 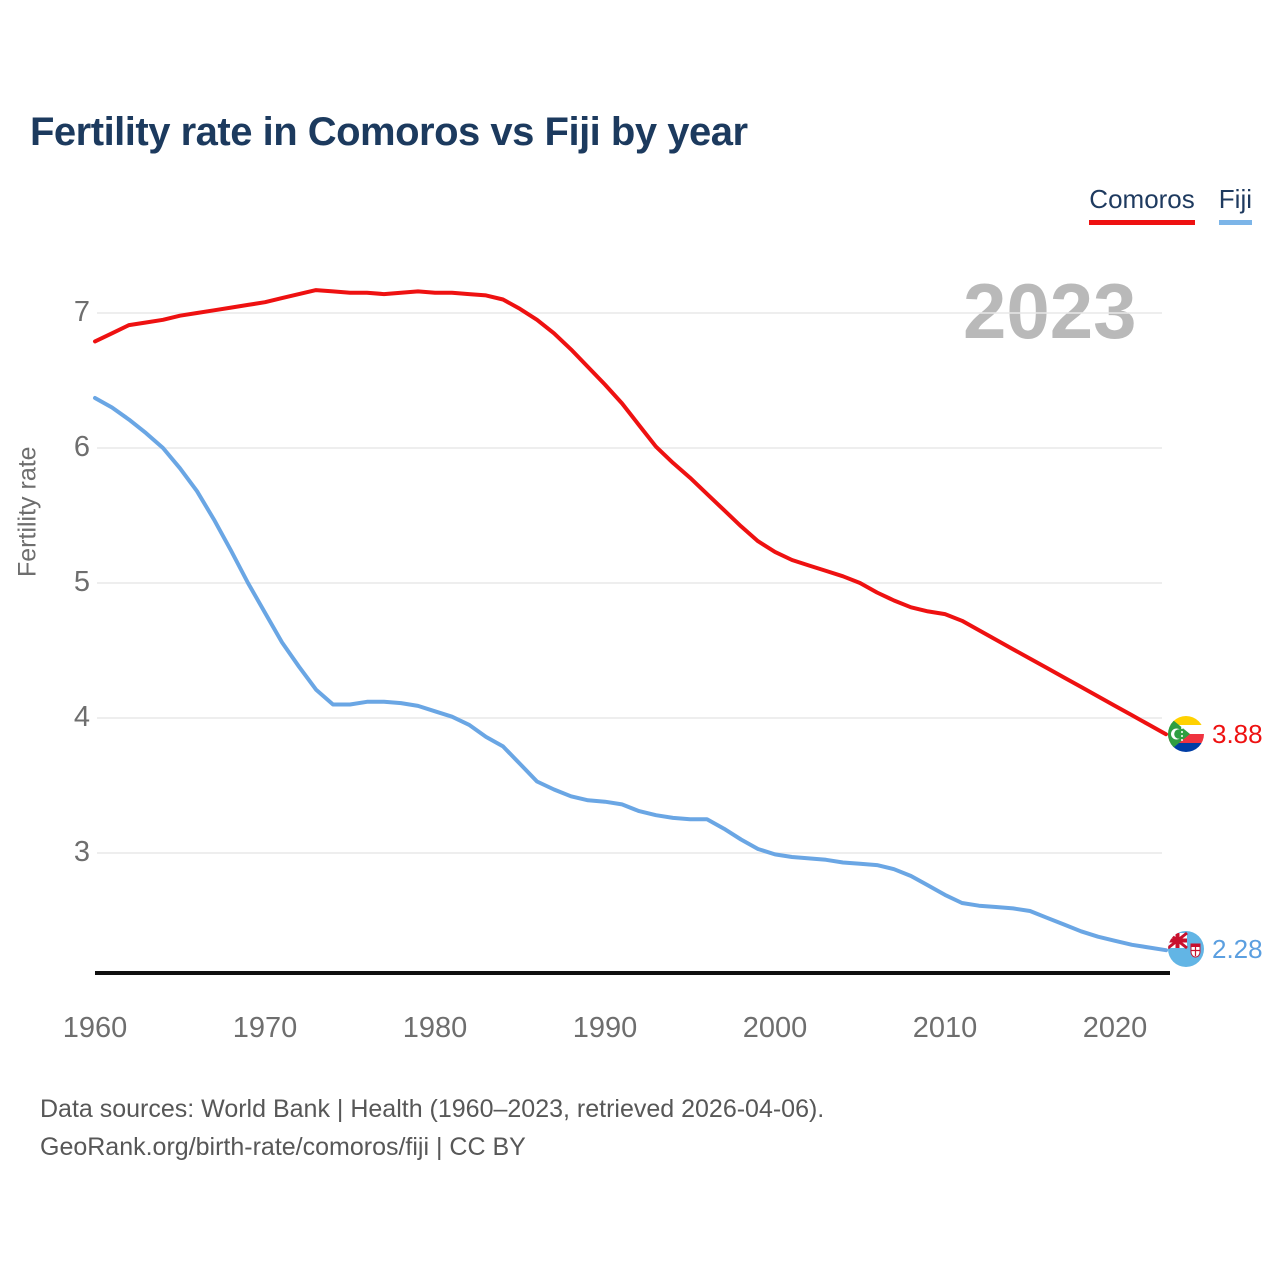 What do you see at coordinates (81, 447) in the screenshot?
I see `y-tick-label: 6` at bounding box center [81, 447].